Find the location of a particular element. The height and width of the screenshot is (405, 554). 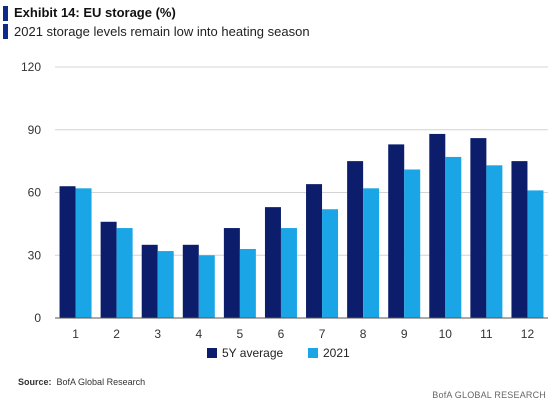

x-tick-label: 6 is located at coordinates (281, 334).